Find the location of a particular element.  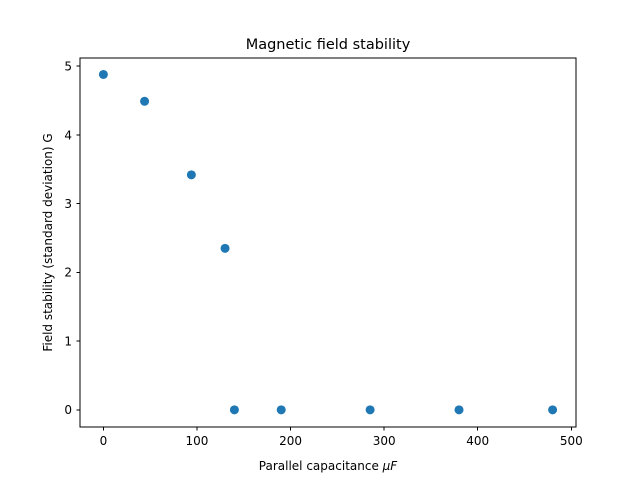

chart-title: Magnetic field stability is located at coordinates (328, 45).